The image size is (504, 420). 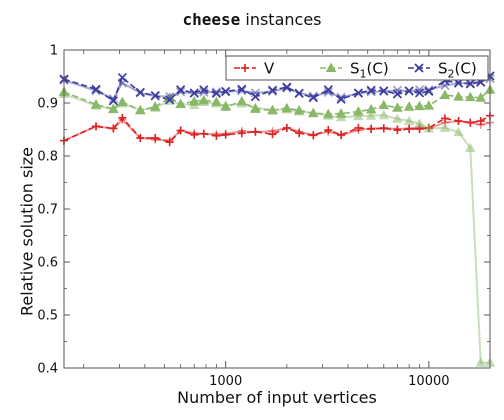 What do you see at coordinates (252, 19) in the screenshot?
I see `chart-title: cheese instances` at bounding box center [252, 19].